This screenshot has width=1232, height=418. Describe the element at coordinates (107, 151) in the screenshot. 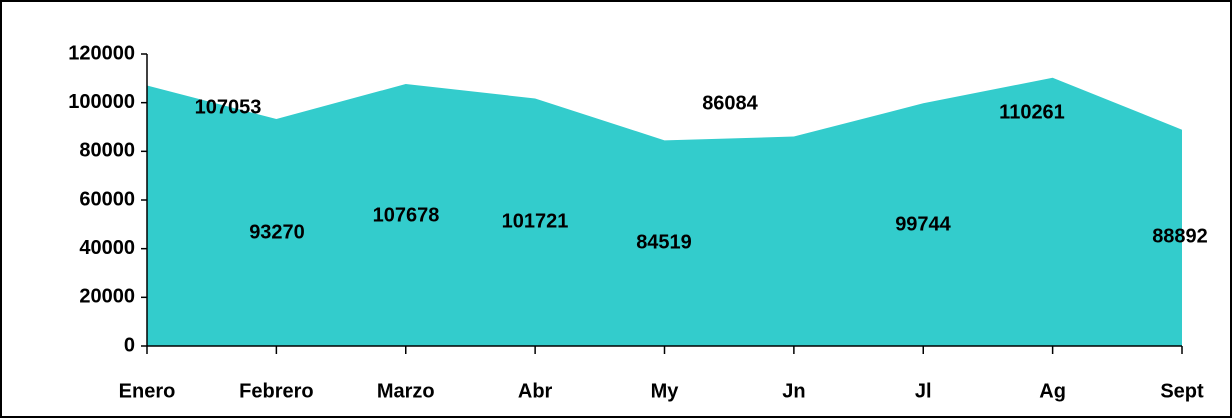

I see `y-tick-label: 80000` at that location.